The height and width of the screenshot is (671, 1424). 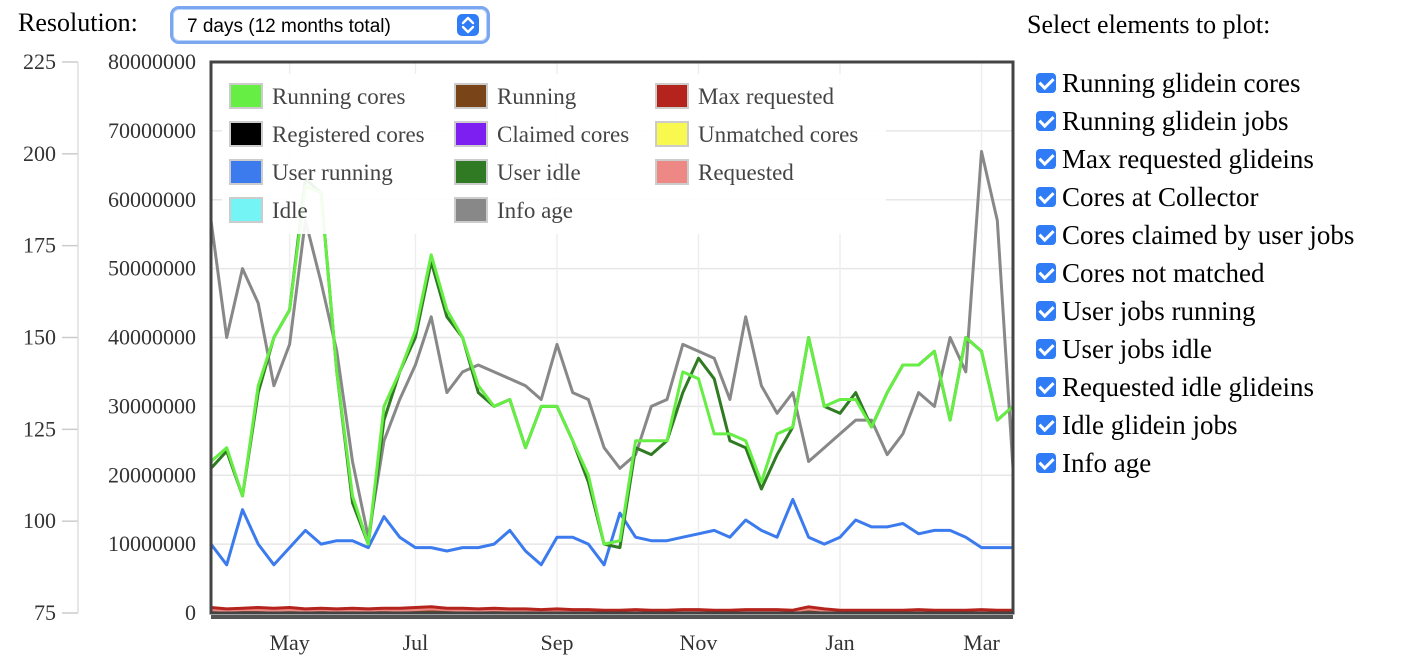 What do you see at coordinates (766, 96) in the screenshot?
I see `legend-label: Max requested` at bounding box center [766, 96].